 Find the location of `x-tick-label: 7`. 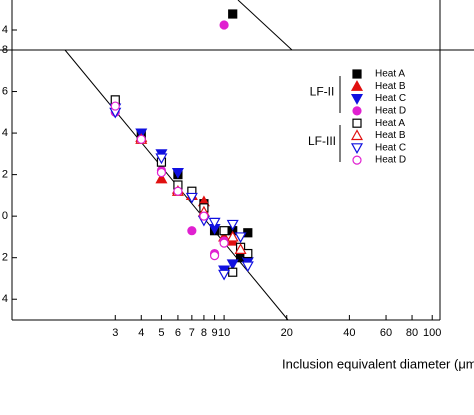

x-tick-label: 7 is located at coordinates (192, 333).